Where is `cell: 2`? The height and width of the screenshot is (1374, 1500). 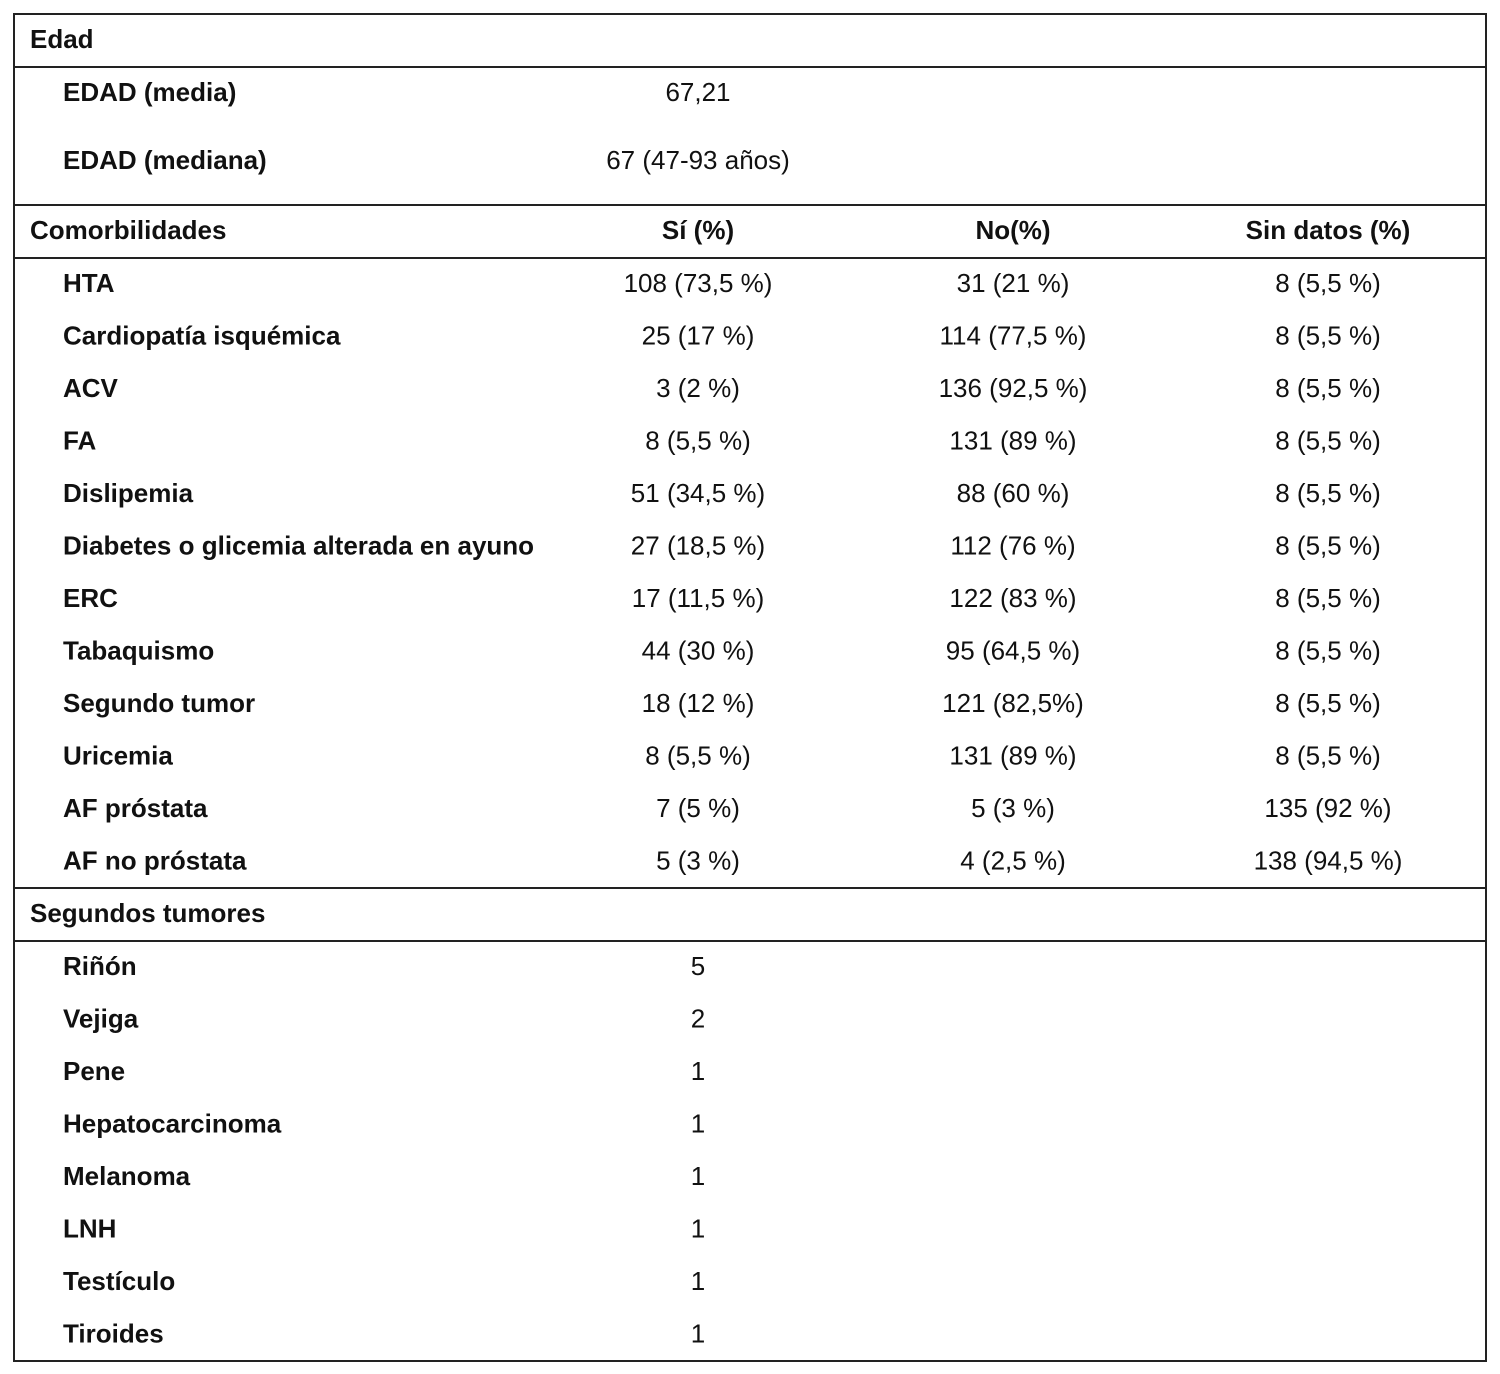 cell: 2 is located at coordinates (698, 1018).